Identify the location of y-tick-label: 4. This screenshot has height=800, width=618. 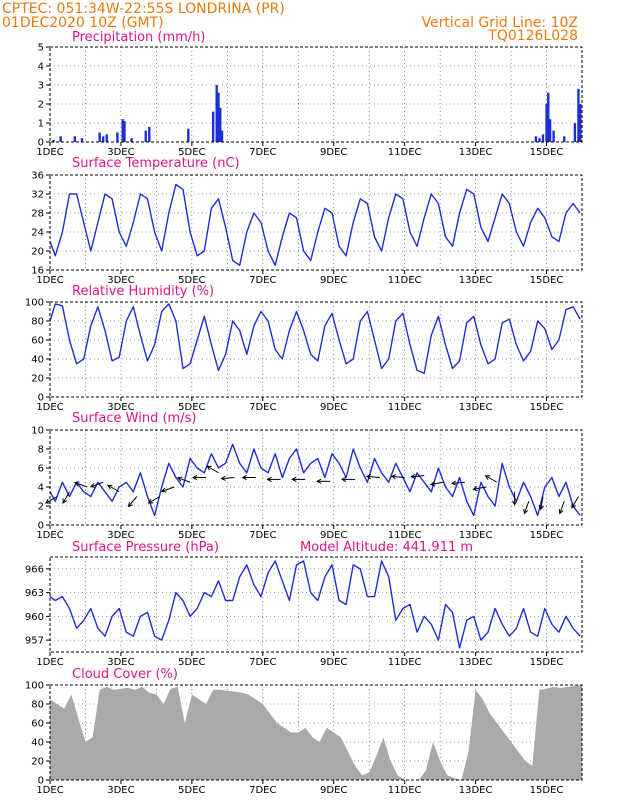
(41, 67).